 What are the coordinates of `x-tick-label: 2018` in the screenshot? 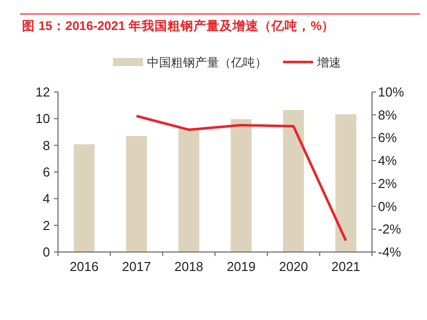 It's located at (189, 266).